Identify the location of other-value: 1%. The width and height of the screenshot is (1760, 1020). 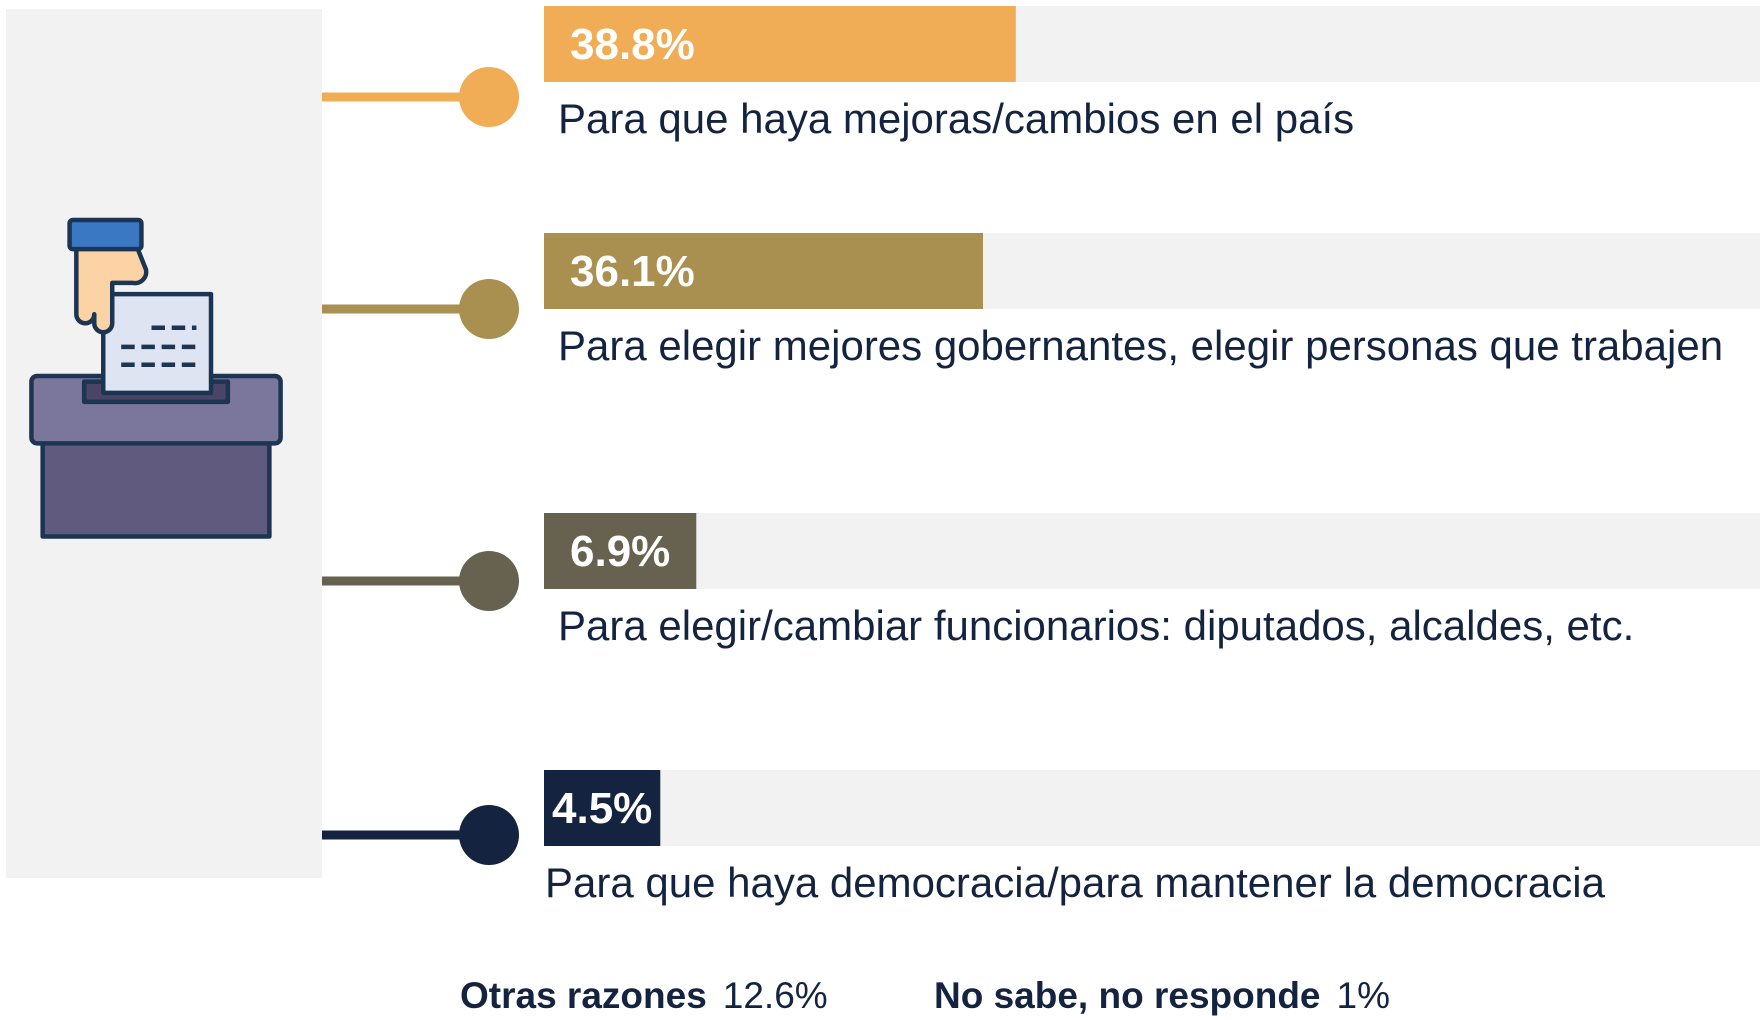
(1363, 995).